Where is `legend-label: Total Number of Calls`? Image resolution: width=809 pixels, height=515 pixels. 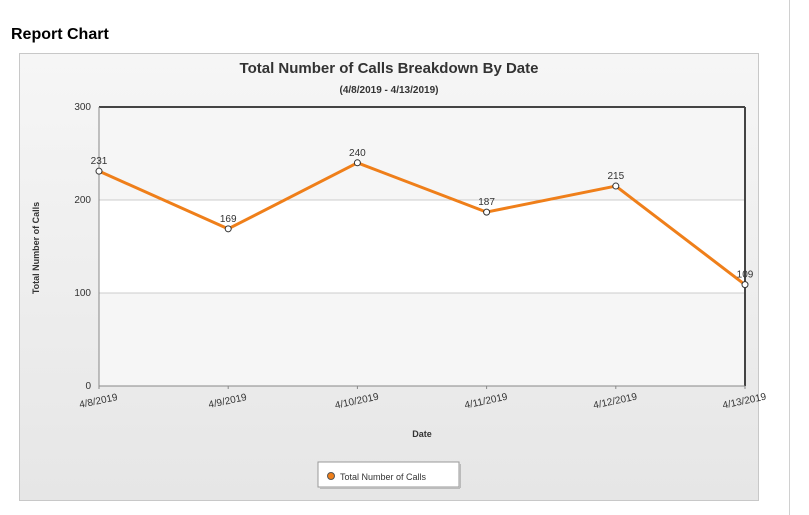
legend-label: Total Number of Calls is located at coordinates (383, 477).